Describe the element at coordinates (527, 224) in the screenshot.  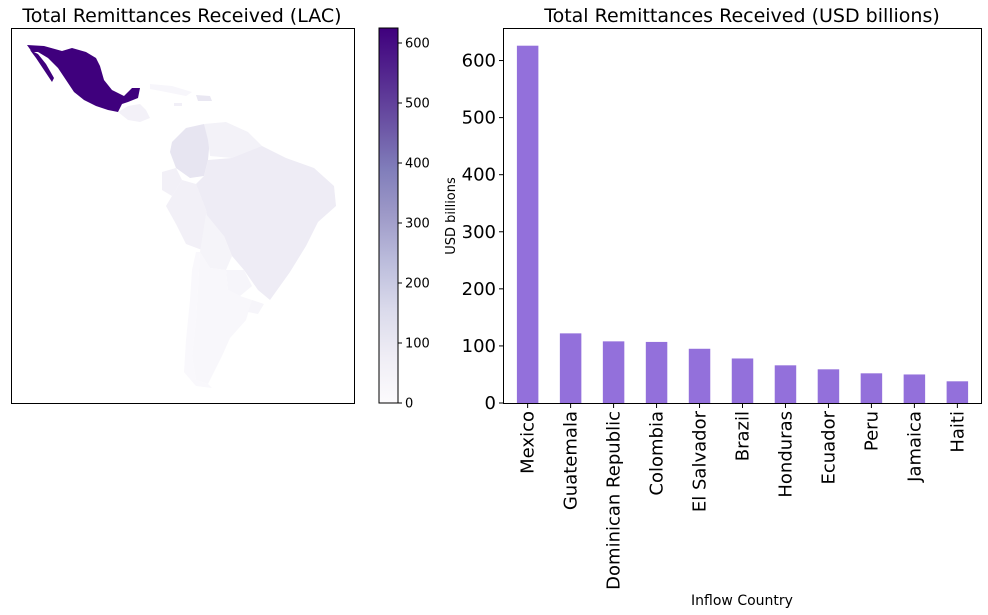
I see `bar-mexico` at that location.